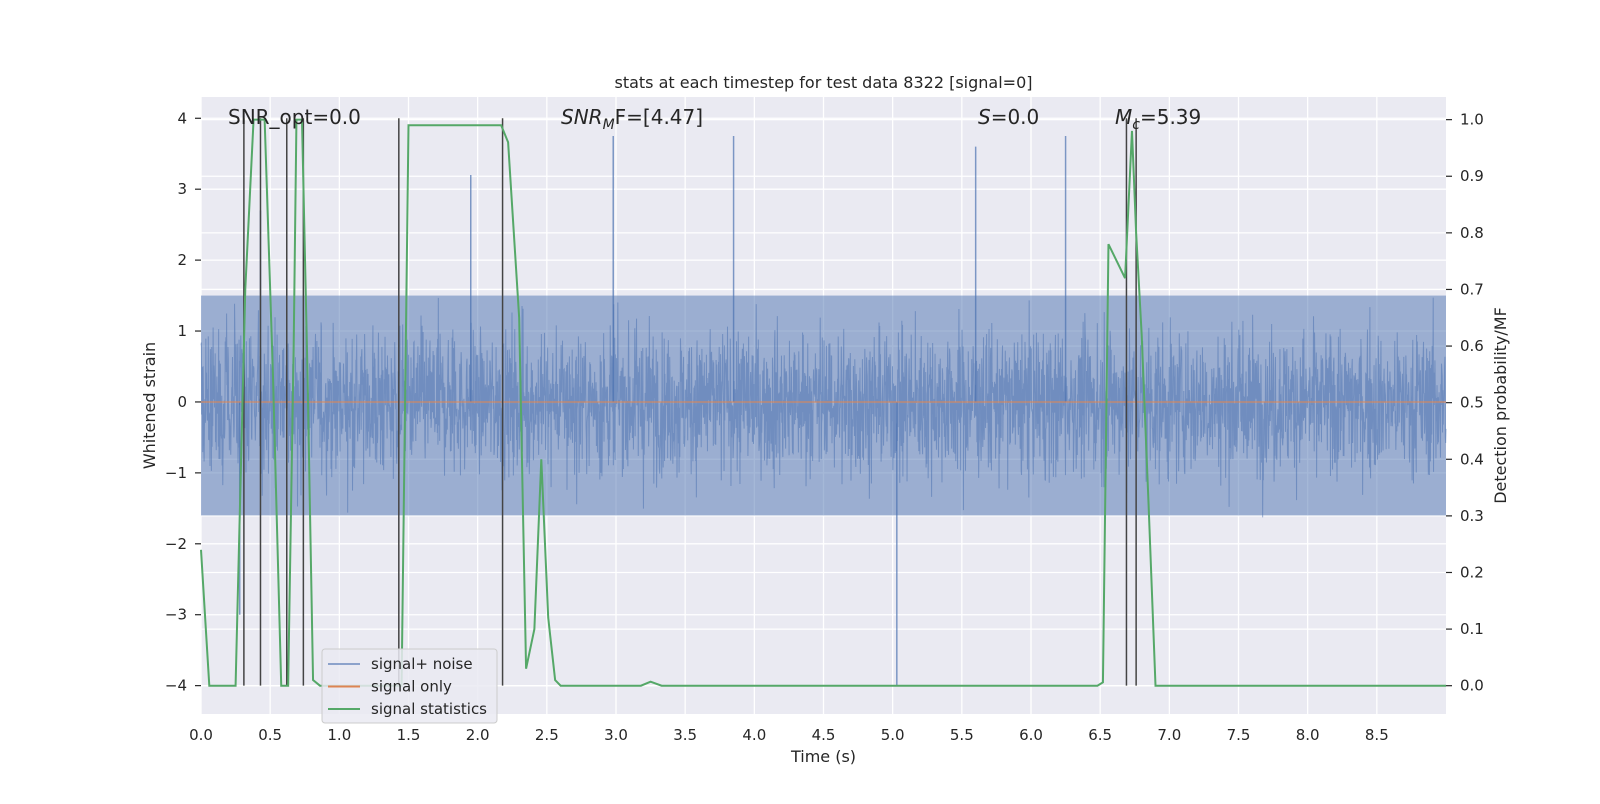 The image size is (1600, 804). I want to click on x-tick-label: 7.5, so click(1239, 735).